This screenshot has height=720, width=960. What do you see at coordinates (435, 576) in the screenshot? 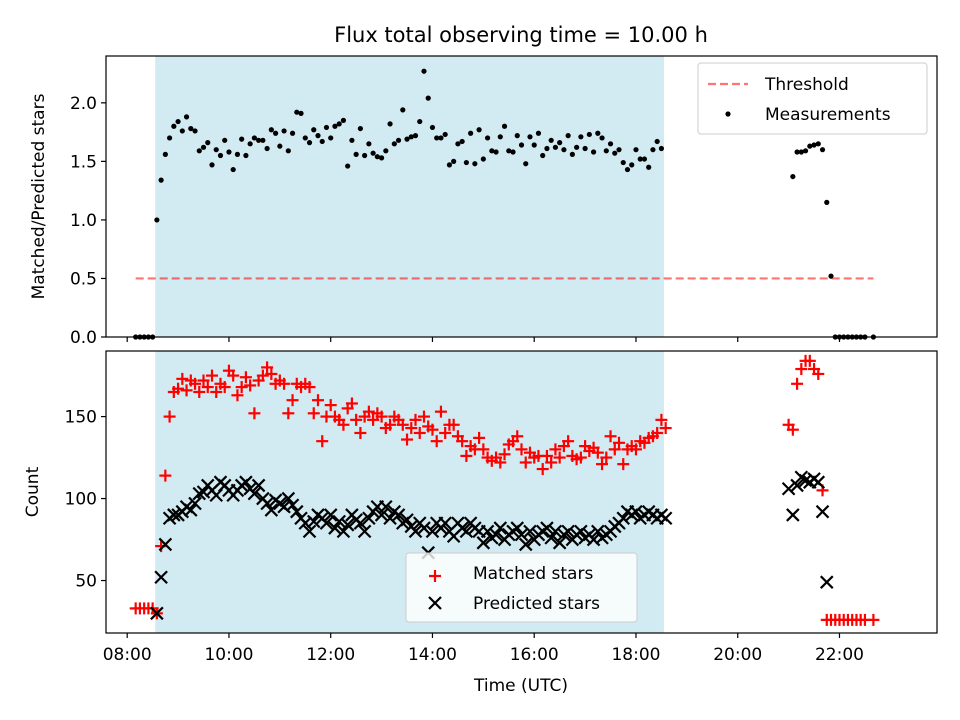
I see `legend-matched-swatch` at bounding box center [435, 576].